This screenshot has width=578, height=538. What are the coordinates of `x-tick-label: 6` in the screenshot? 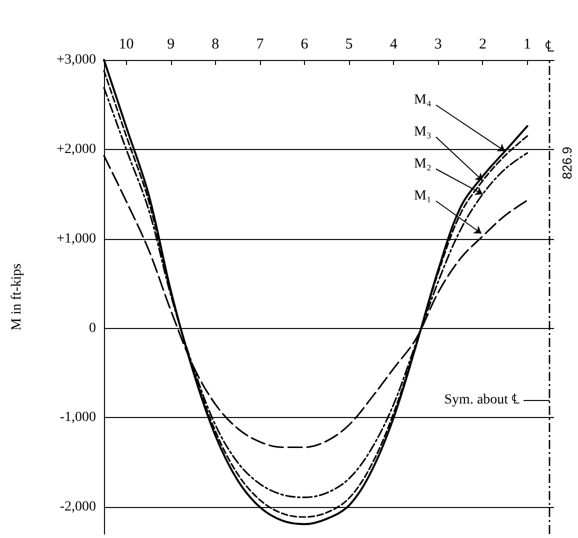 It's located at (304, 44).